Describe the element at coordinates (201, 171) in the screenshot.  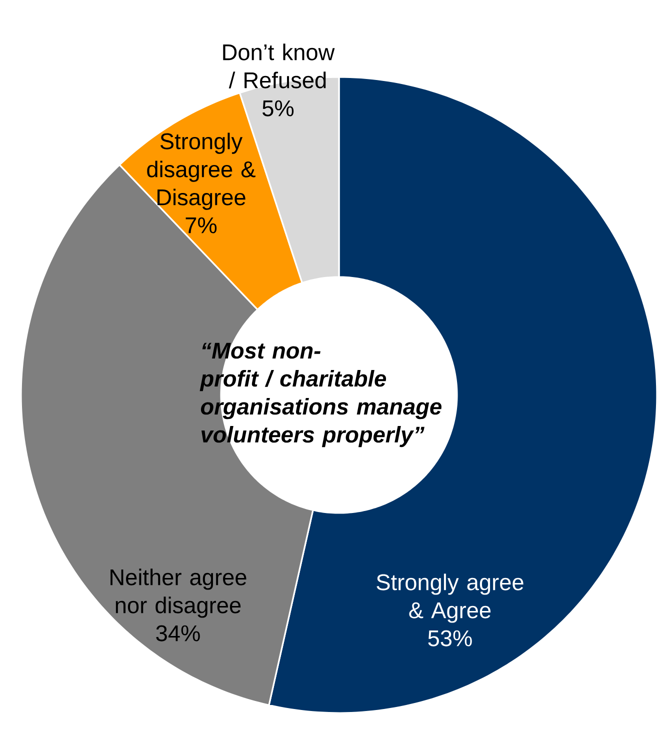
I see `slice-label: Strongly disagree & Disagree` at that location.